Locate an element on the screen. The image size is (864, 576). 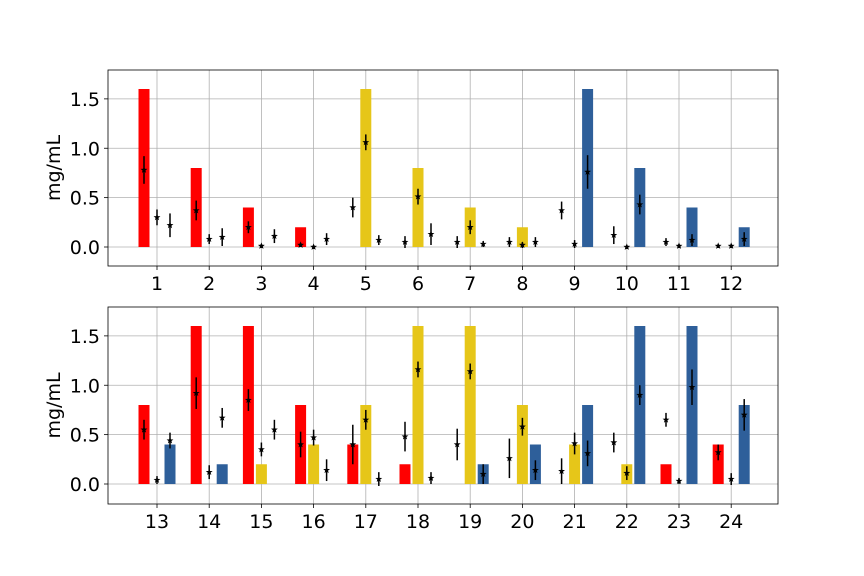
x-tick-label: 1 is located at coordinates (157, 284).